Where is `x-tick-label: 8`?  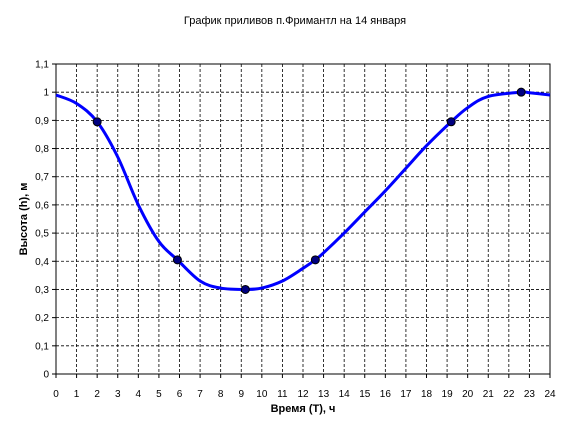 x-tick-label: 8 is located at coordinates (221, 394).